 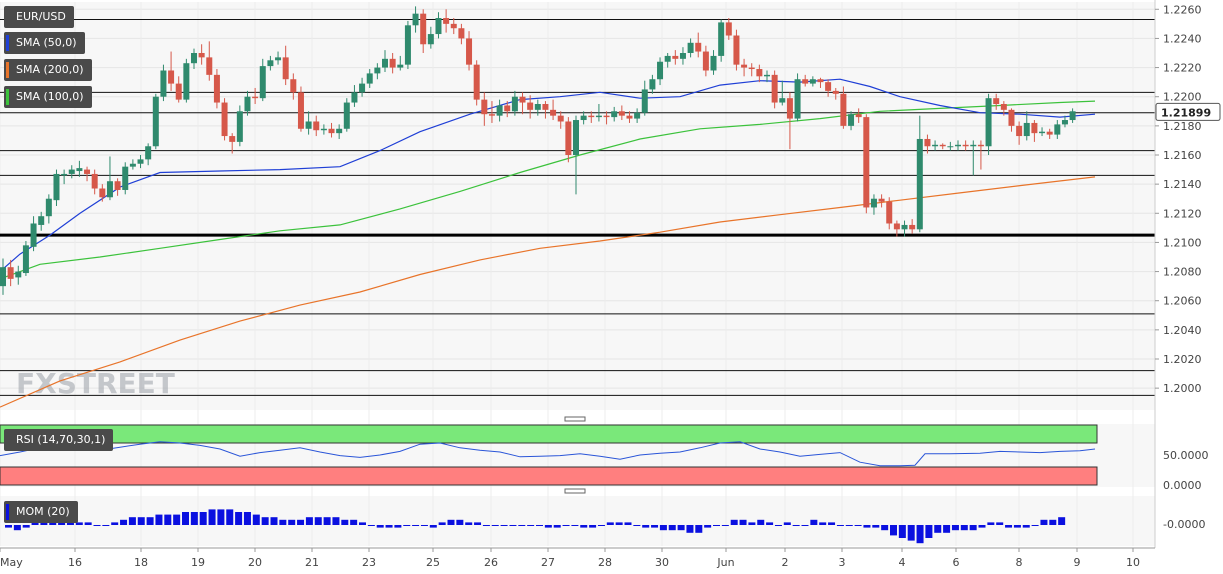 I want to click on sma200-label: SMA (200,0), so click(x=48, y=70).